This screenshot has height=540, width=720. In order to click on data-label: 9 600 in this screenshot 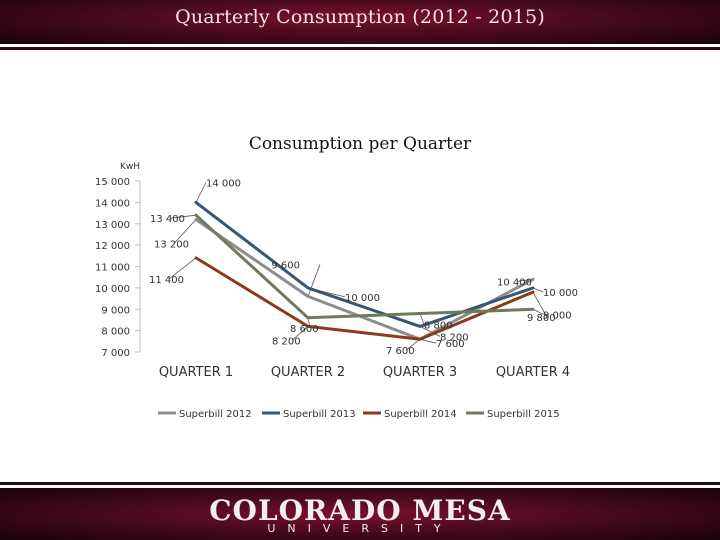, I will do `click(285, 265)`.